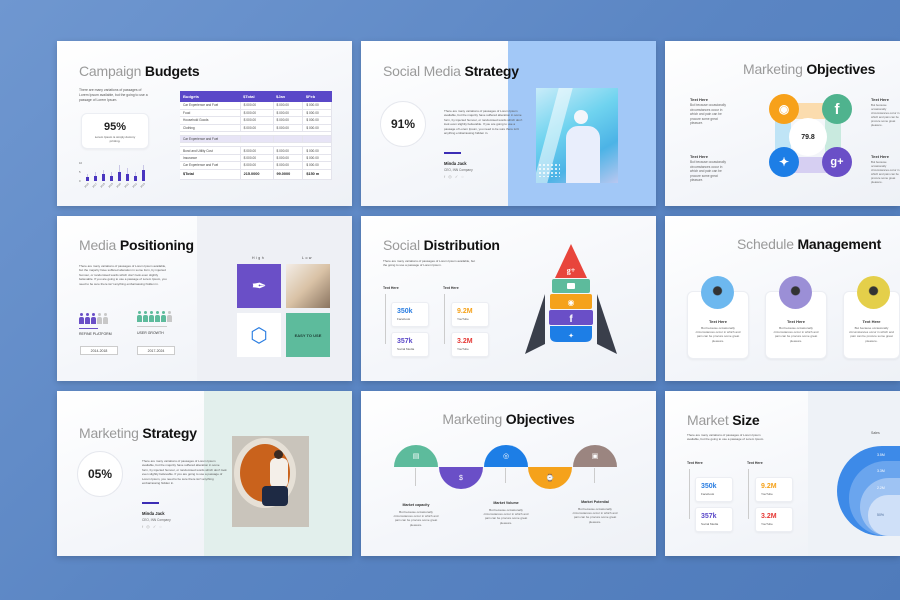  I want to click on growth-label: USER GROWTH, so click(150, 333).